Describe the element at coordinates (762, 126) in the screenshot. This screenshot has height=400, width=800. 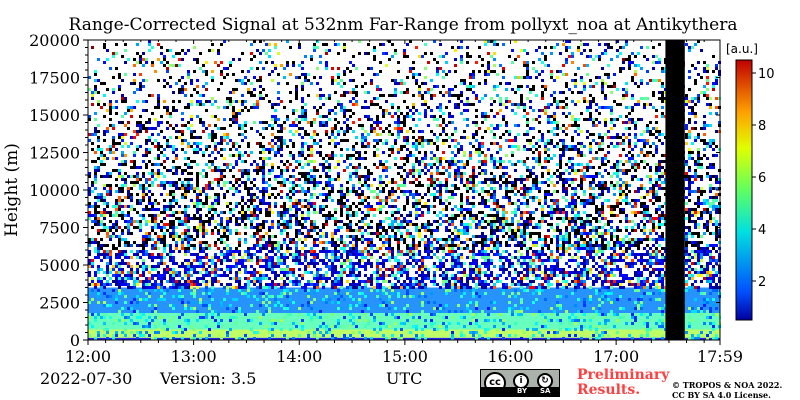
I see `colorbar-tick-label: 8` at that location.